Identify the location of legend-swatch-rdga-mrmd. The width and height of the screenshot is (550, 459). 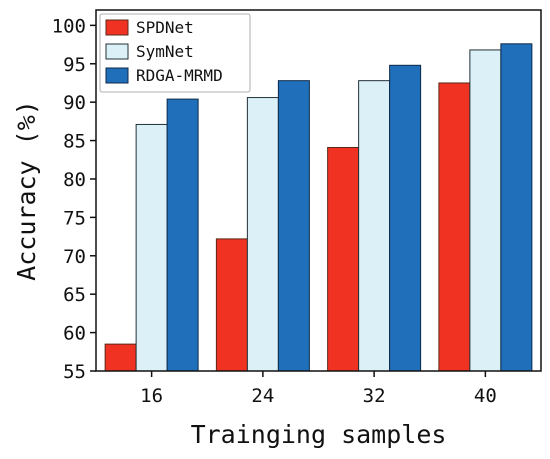
(117, 75).